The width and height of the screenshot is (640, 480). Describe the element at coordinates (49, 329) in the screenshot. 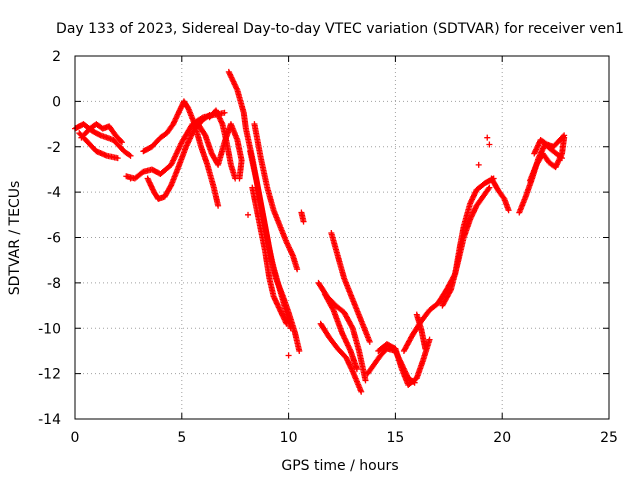

I see `y-tick-label: -10` at that location.